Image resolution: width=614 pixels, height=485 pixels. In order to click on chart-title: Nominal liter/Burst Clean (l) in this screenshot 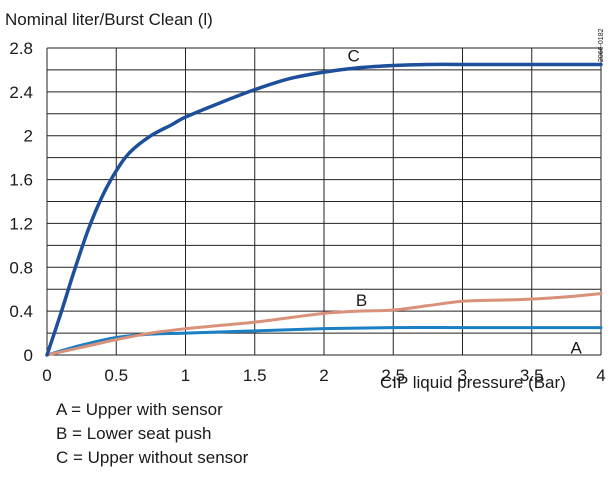, I will do `click(109, 19)`.